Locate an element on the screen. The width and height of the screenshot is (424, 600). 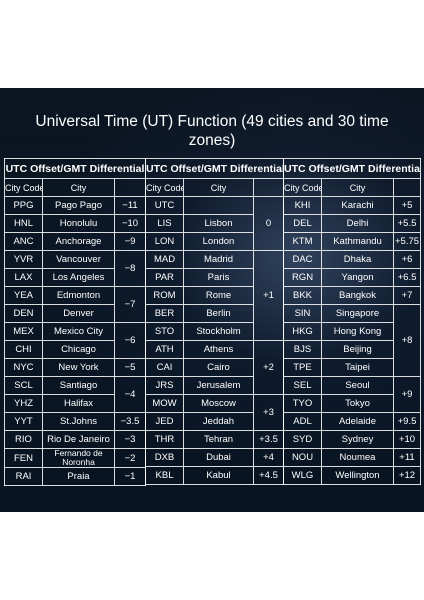
city-code: TYO is located at coordinates (302, 403).